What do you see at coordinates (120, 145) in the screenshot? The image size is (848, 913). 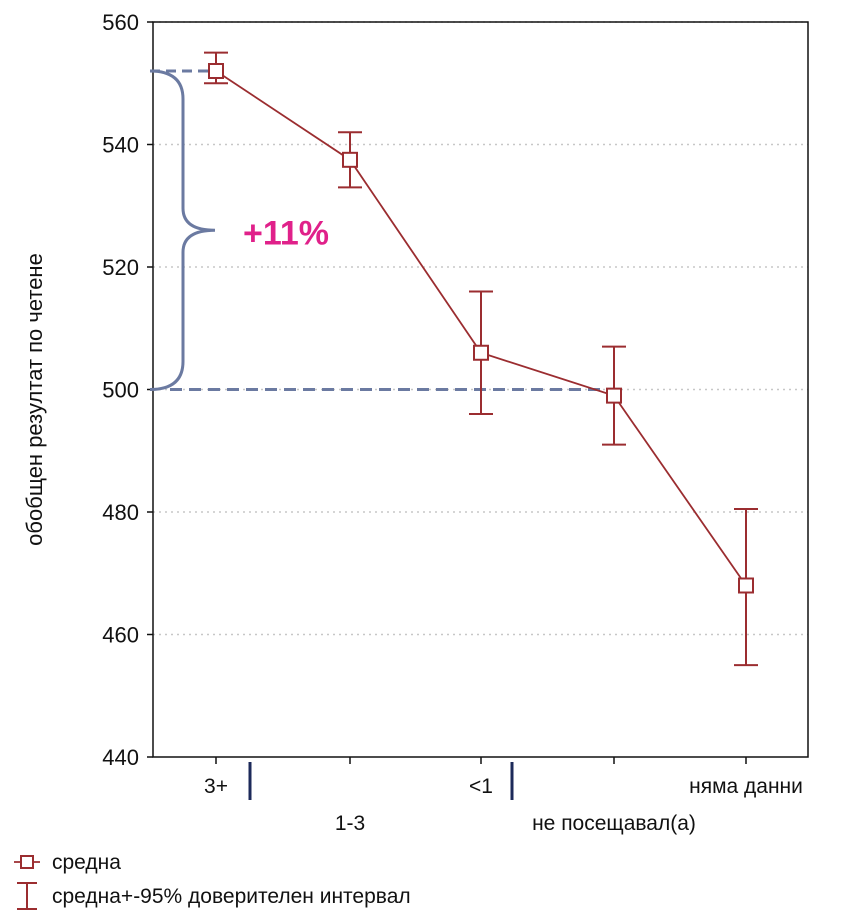 I see `y-tick-label: 540` at bounding box center [120, 145].